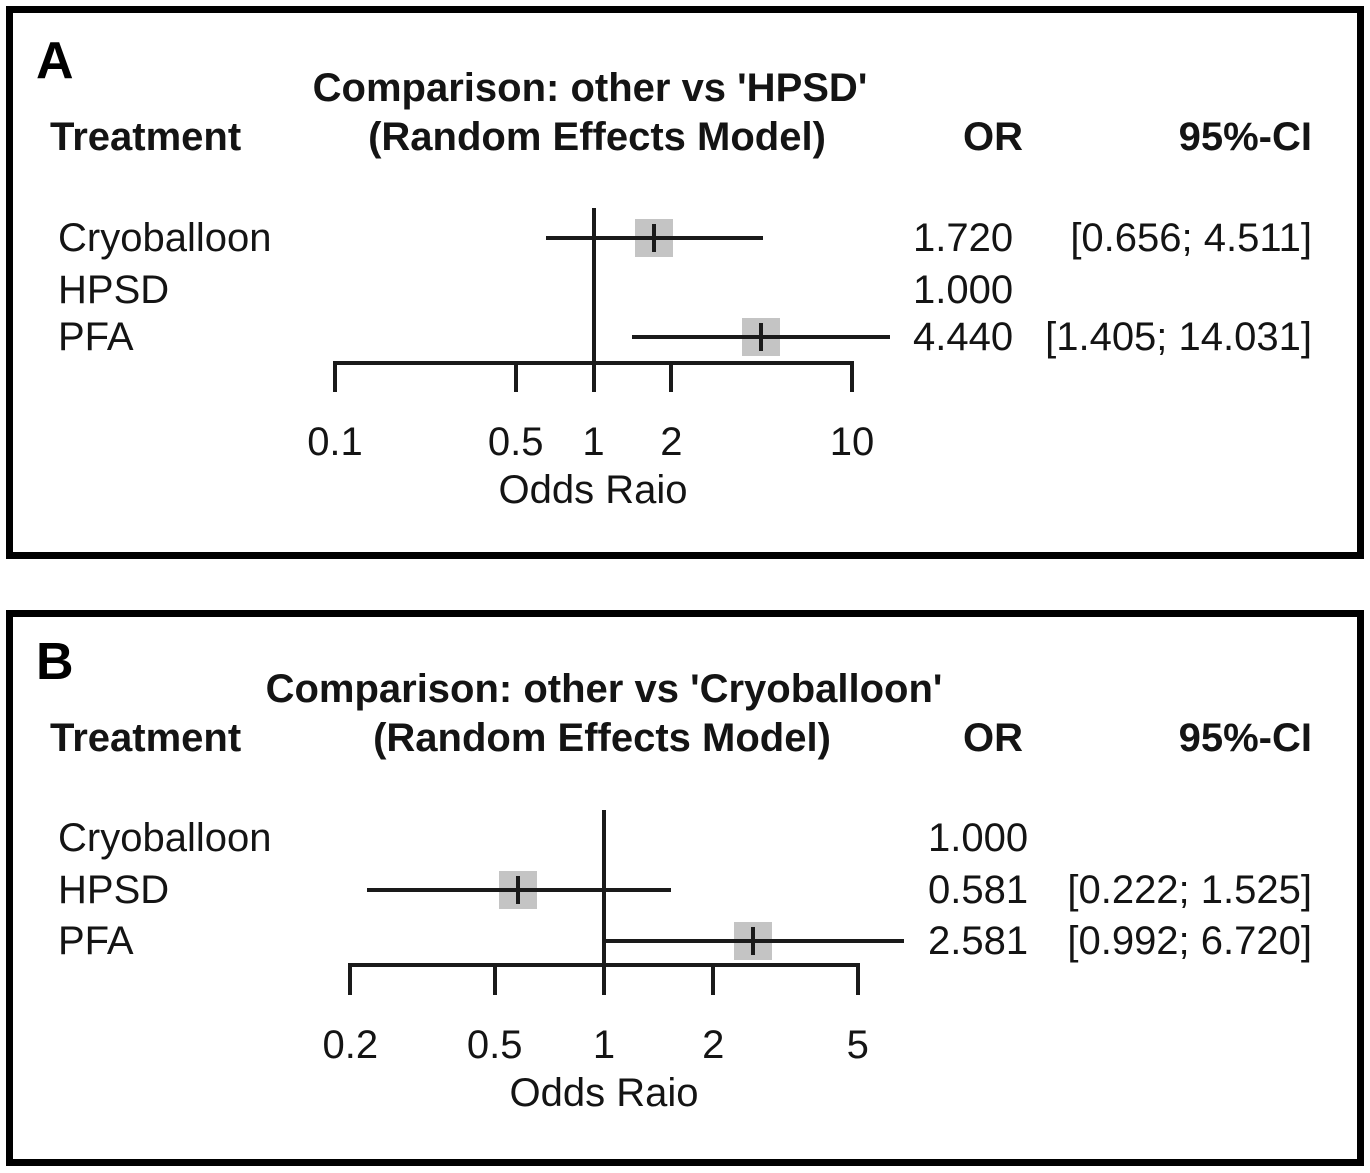  I want to click on panel-b-row-label: PFA, so click(96, 941).